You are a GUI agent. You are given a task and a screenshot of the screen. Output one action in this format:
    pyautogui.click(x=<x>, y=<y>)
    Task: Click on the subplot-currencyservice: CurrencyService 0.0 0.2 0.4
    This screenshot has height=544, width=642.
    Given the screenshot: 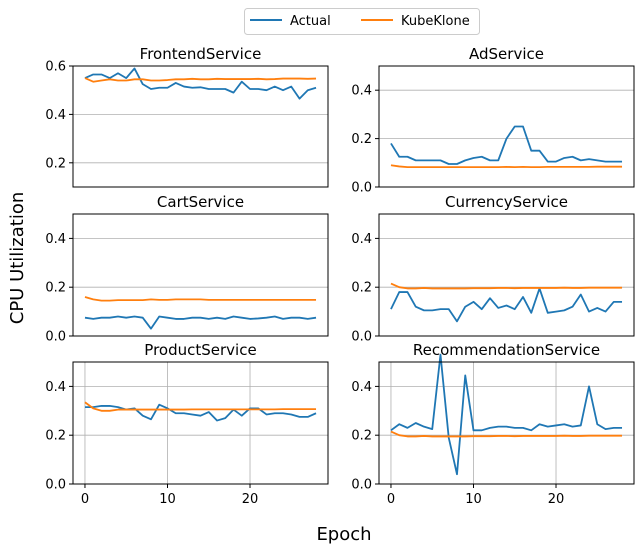 What is the action you would take?
    pyautogui.click(x=493, y=269)
    